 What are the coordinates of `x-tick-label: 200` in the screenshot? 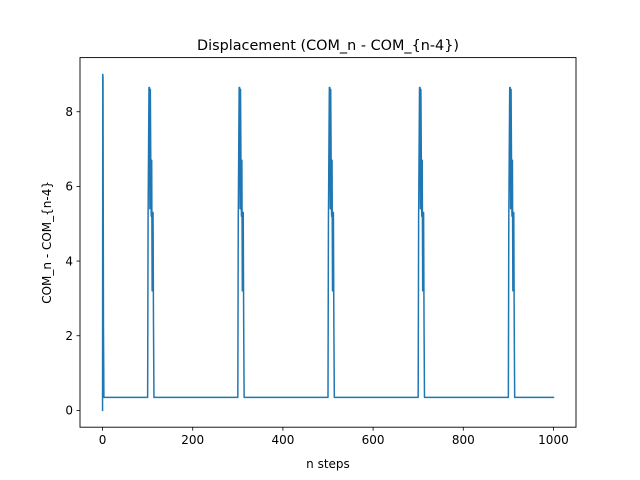 It's located at (192, 440).